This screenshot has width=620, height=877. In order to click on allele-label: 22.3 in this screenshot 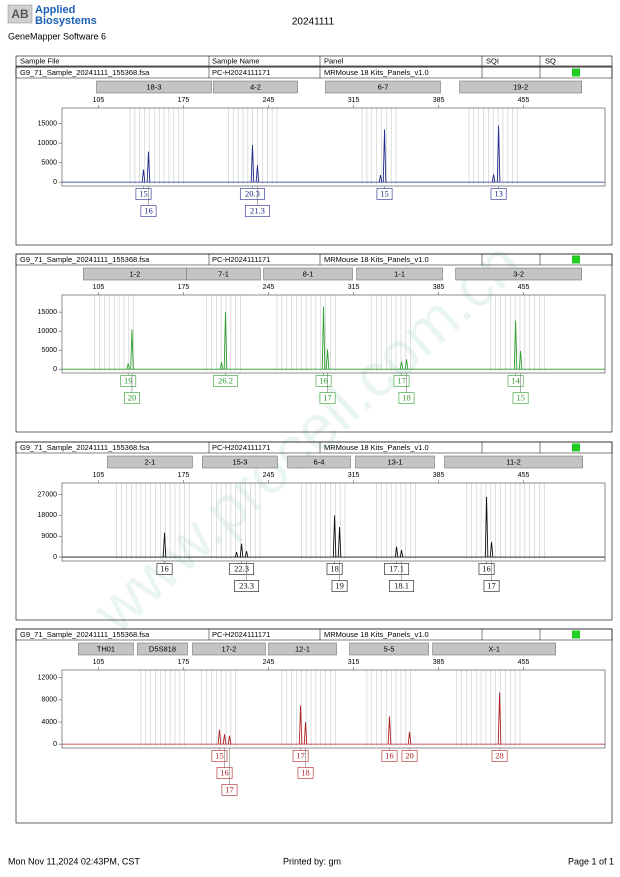, I will do `click(241, 568)`.